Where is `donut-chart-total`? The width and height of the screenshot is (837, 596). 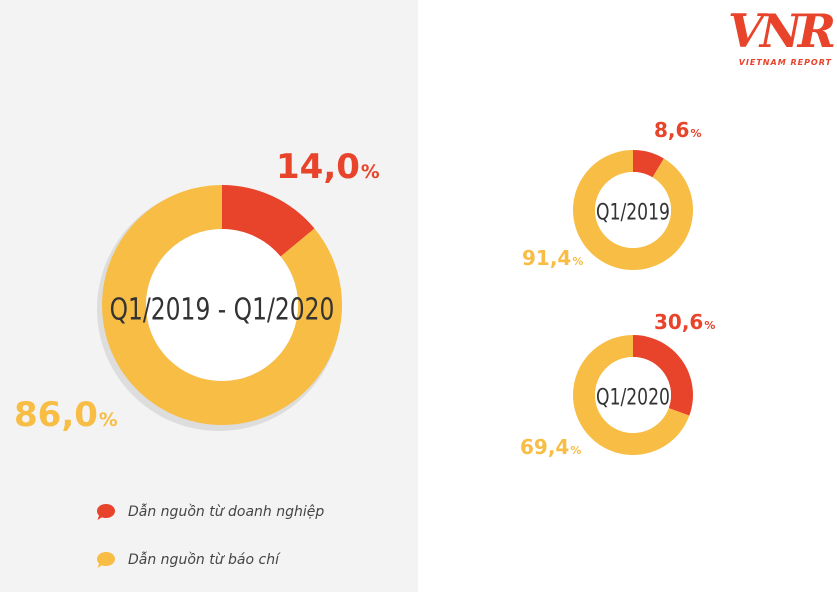 donut-chart-total is located at coordinates (219, 308).